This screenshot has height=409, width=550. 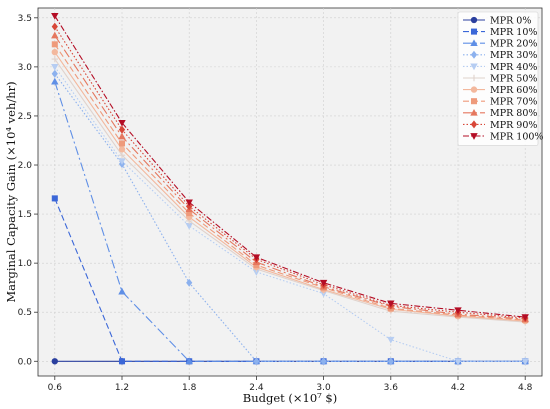 I want to click on legend-item: MPR 80%, so click(x=500, y=113).